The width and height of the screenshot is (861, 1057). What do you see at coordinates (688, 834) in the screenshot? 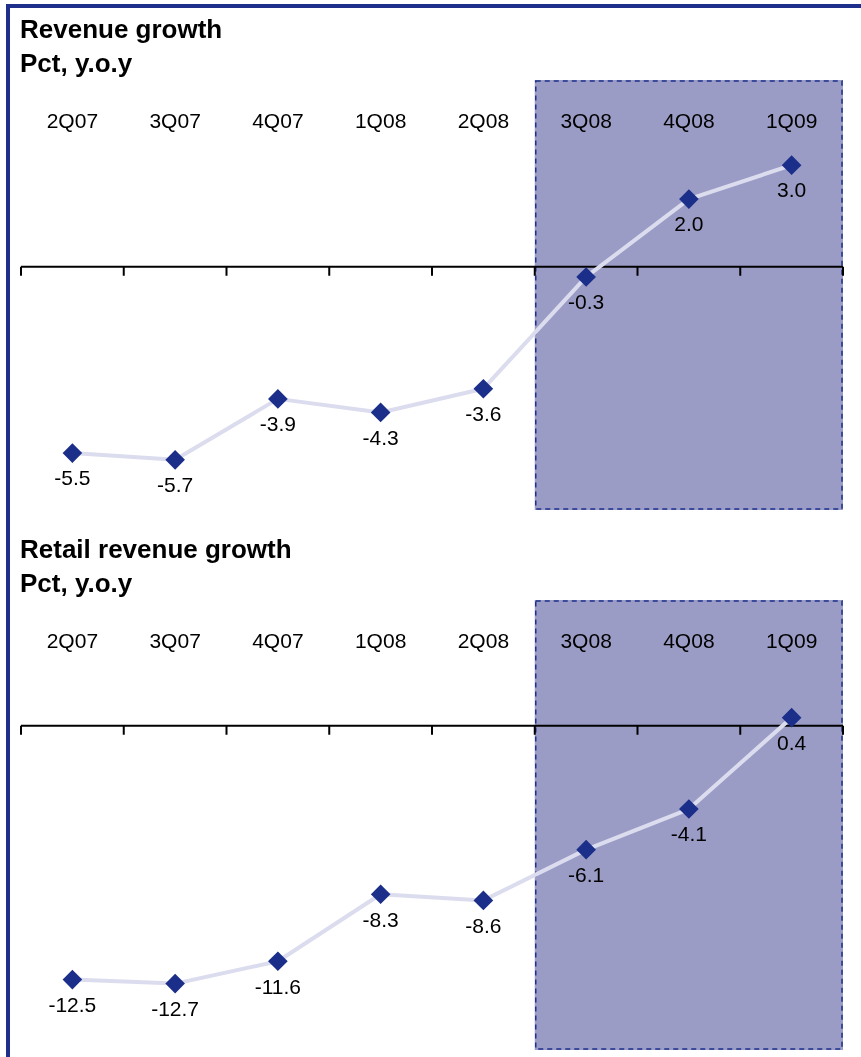
I see `data-label: -4.1` at bounding box center [688, 834].